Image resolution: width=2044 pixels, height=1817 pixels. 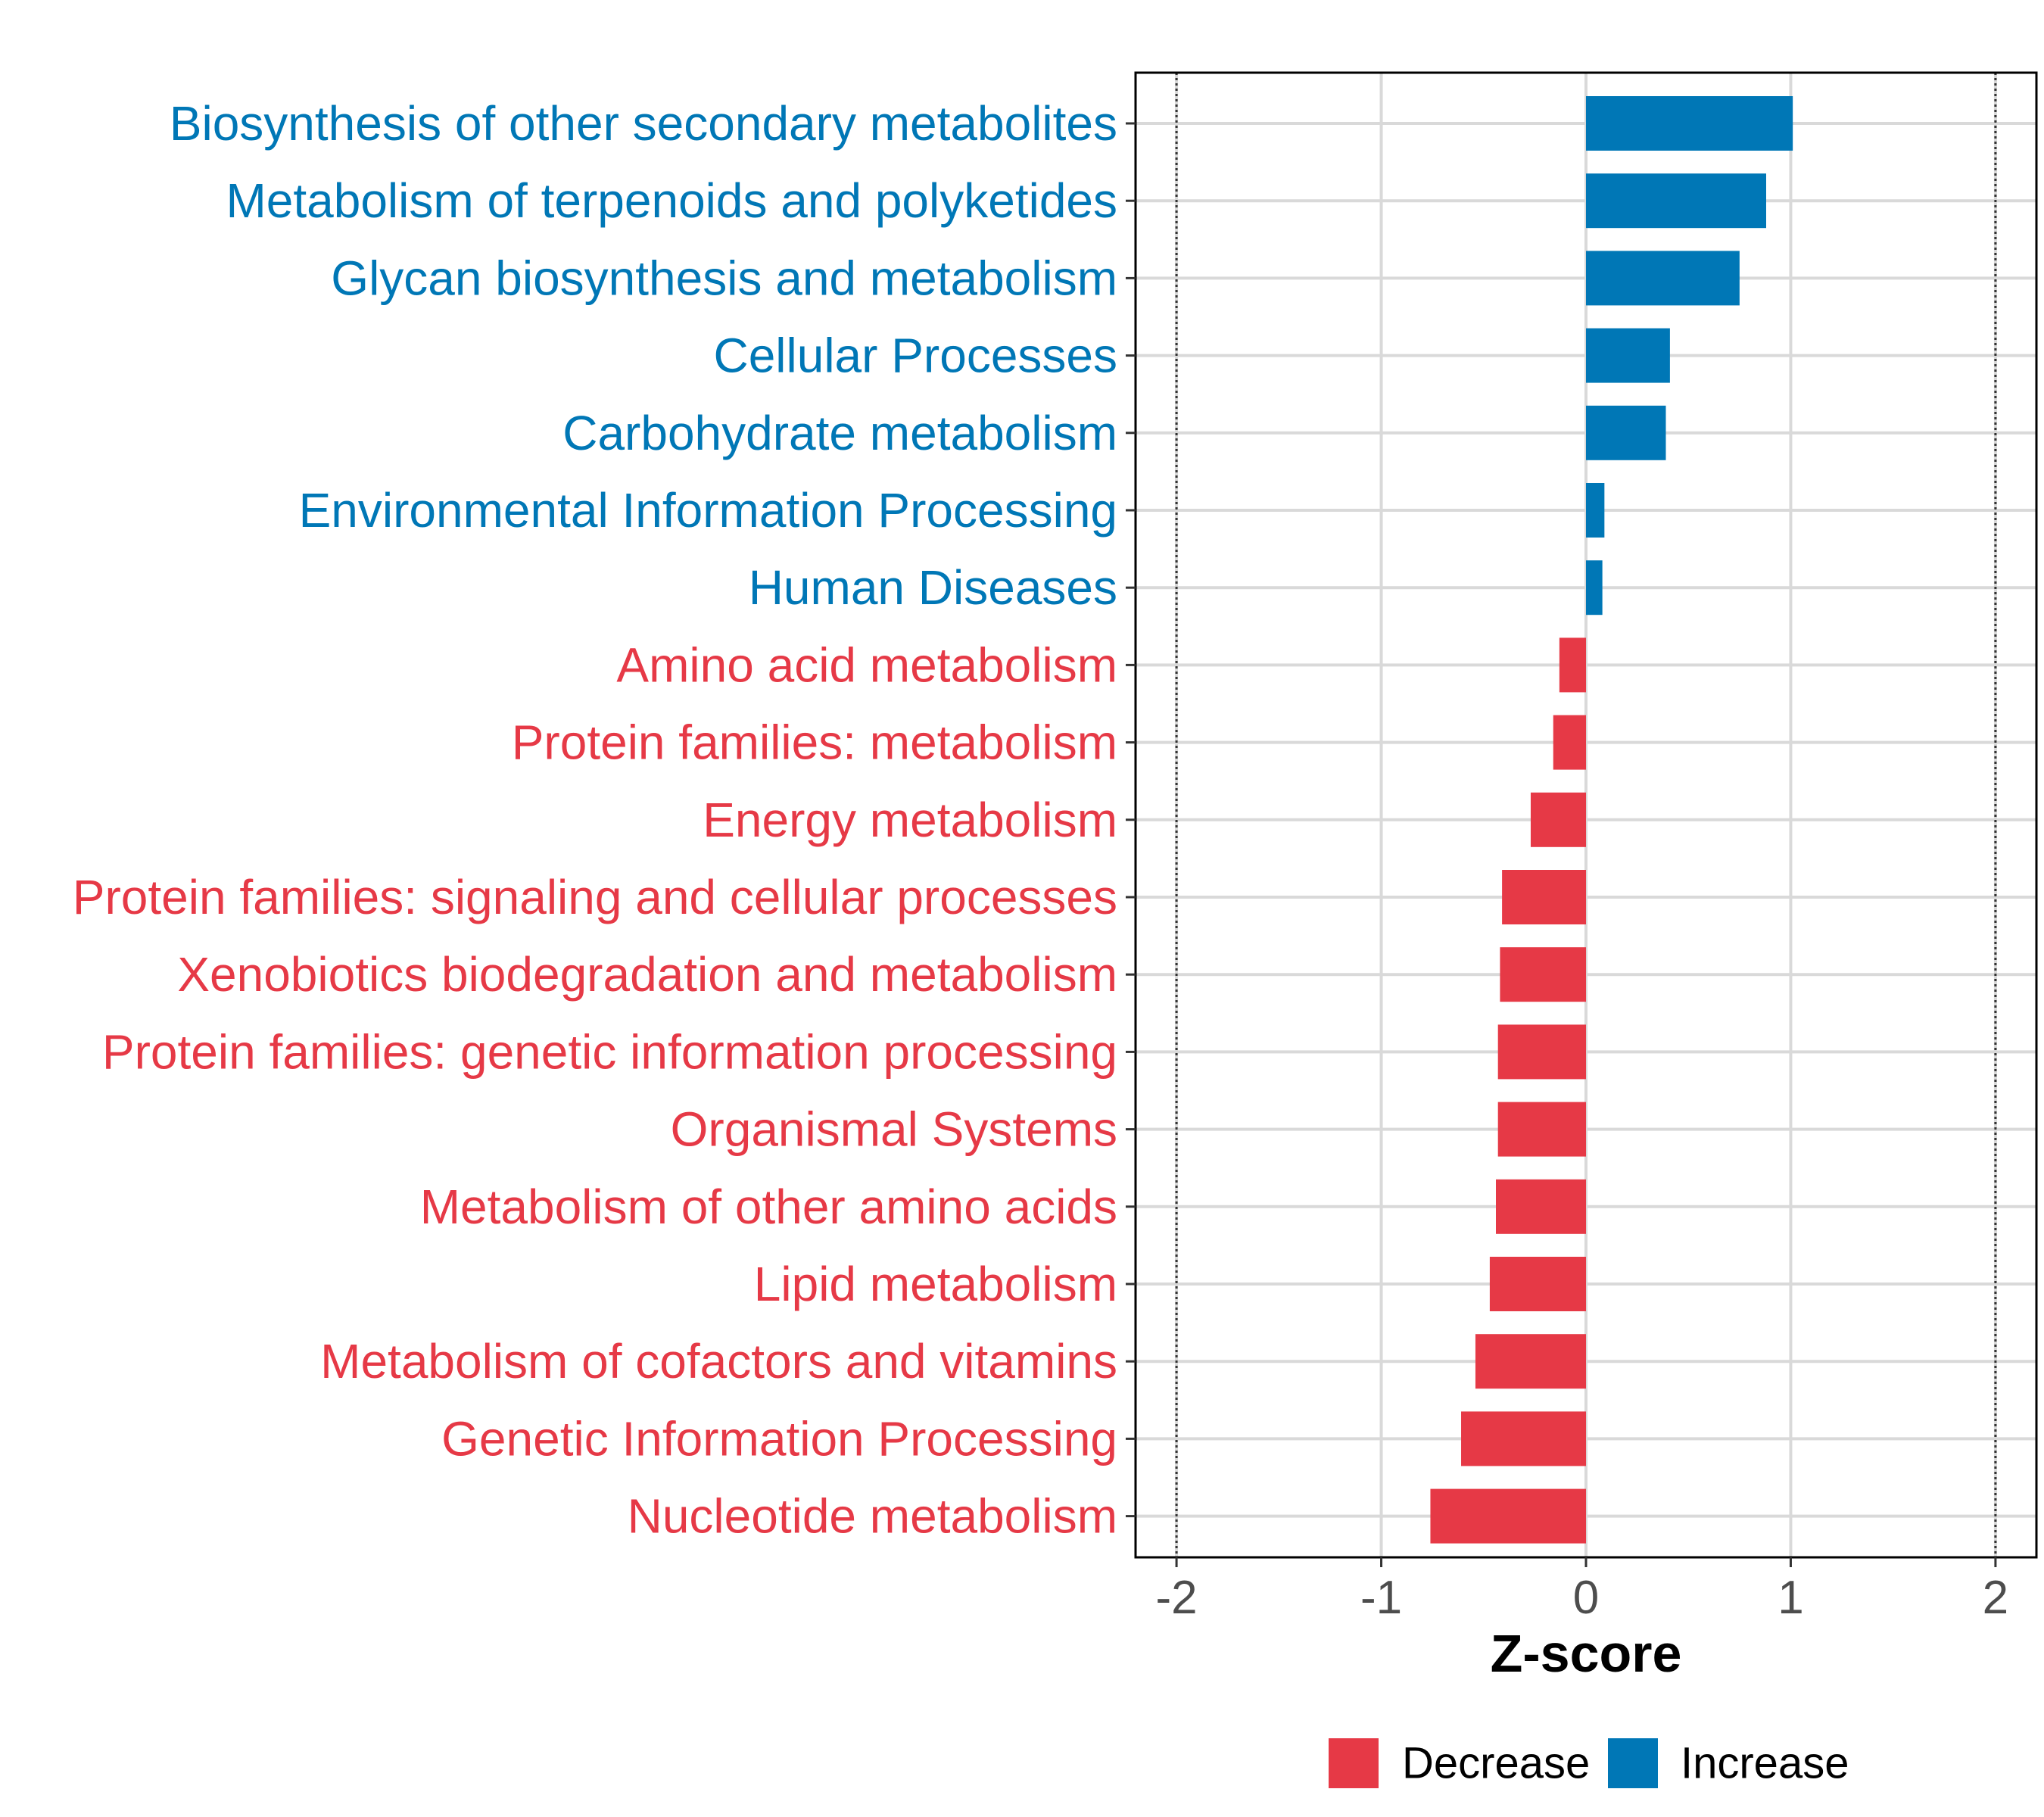 What do you see at coordinates (910, 820) in the screenshot?
I see `y-tick-label: Energy metabolism` at bounding box center [910, 820].